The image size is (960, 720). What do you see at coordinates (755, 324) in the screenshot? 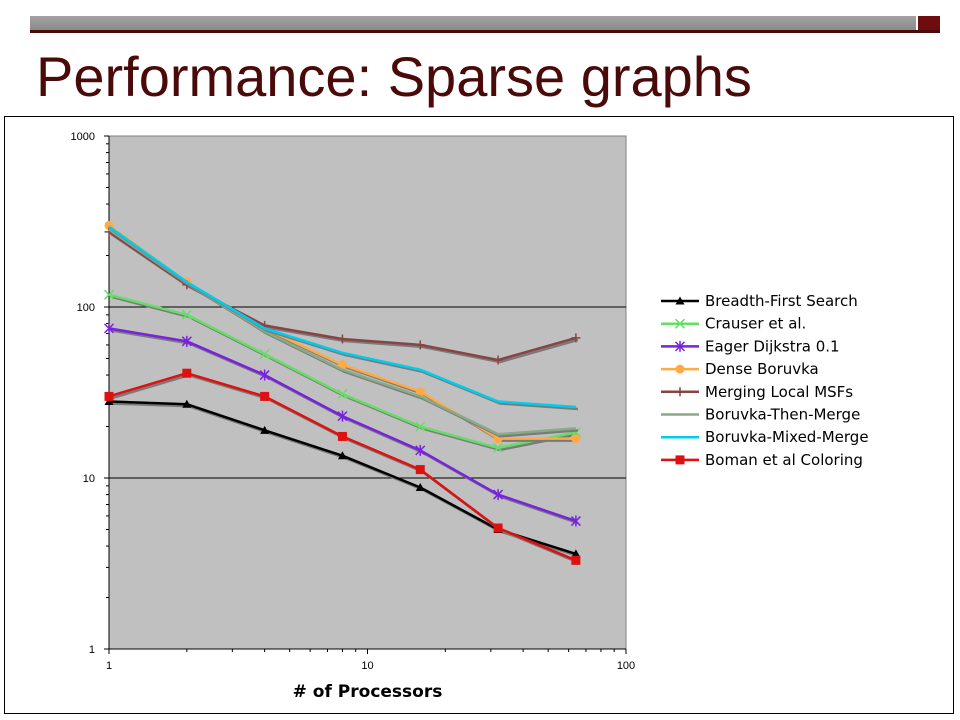
I see `legend-label: Crauser et al.` at bounding box center [755, 324].